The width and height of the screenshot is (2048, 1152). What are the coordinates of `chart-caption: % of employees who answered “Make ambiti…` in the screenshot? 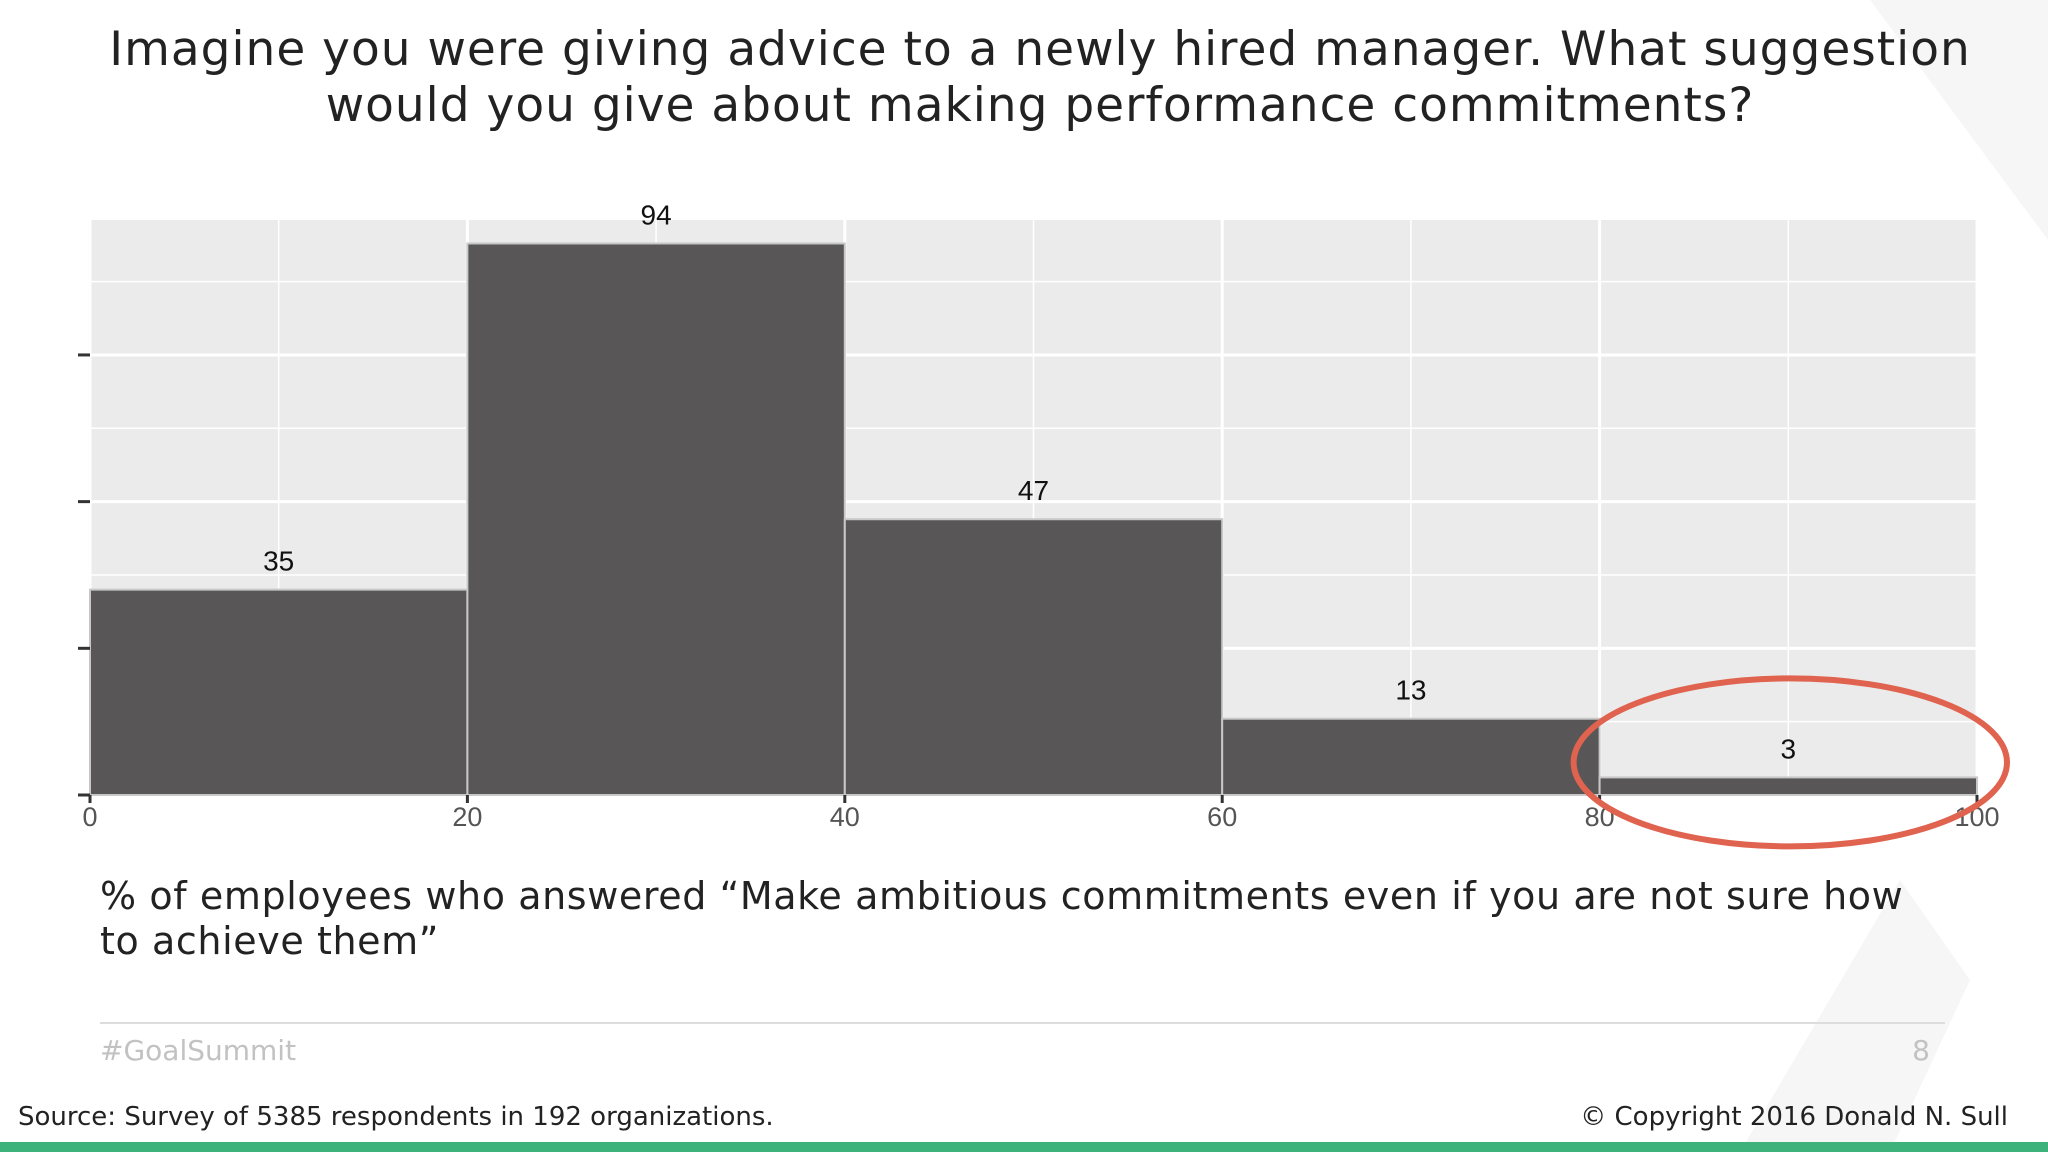 It's located at (1050, 919).